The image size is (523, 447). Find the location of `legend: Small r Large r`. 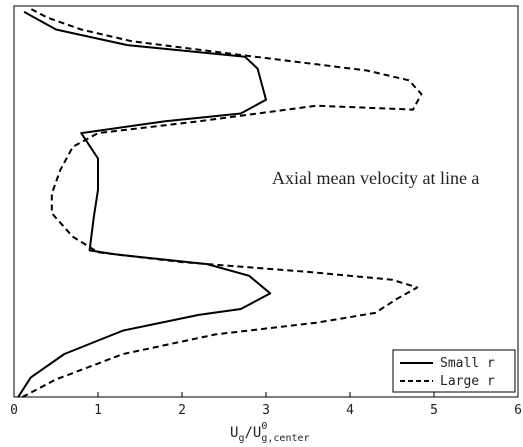

legend: Small r Large r is located at coordinates (454, 371).